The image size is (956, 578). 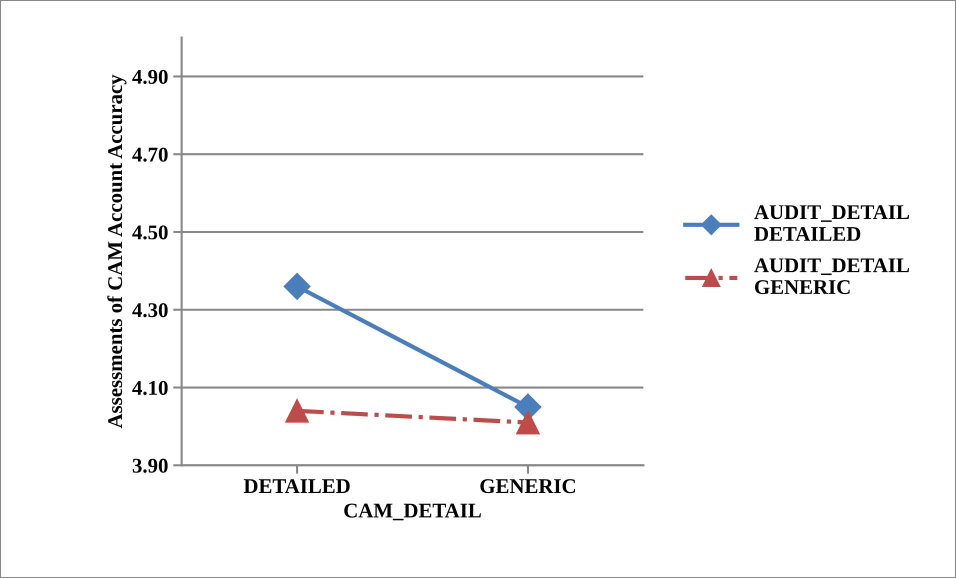 I want to click on y-tick-label: 4.10, so click(x=150, y=388).